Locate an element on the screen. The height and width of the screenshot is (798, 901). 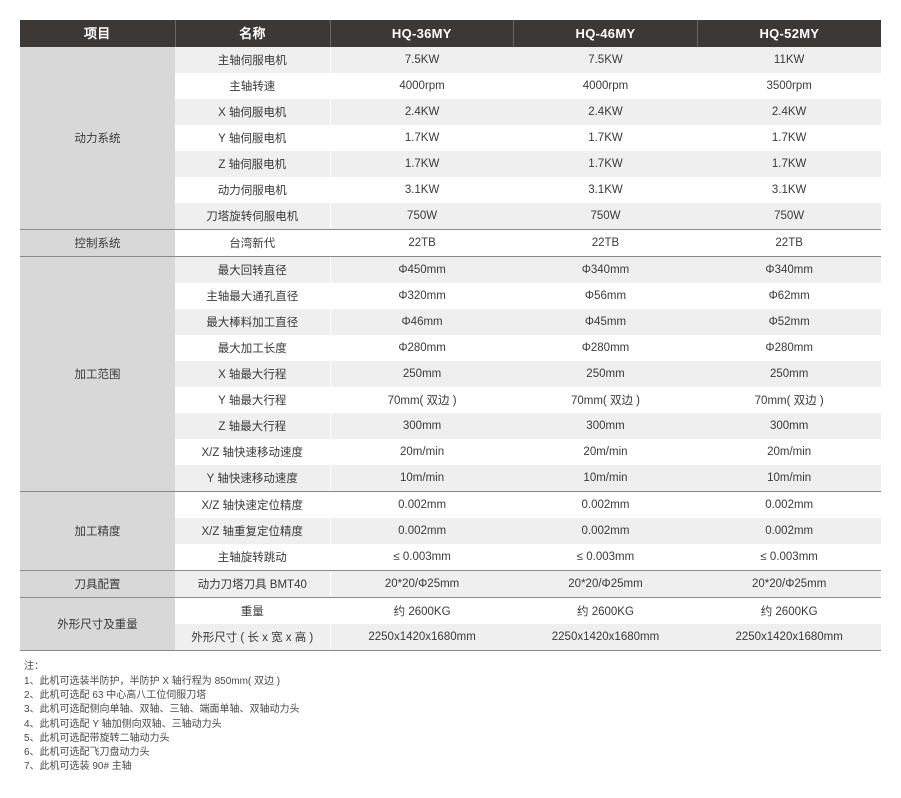
spec-name-cell: X/Z 轴快速移动速度 is located at coordinates (253, 452).